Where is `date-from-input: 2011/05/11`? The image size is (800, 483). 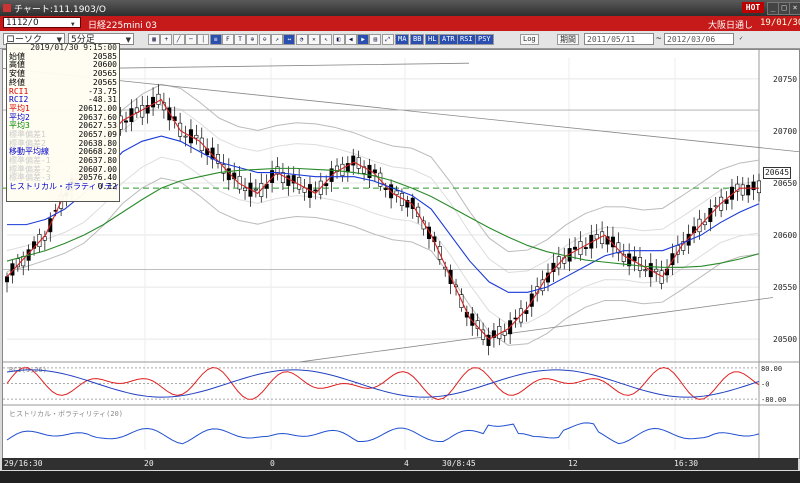
date-from-input: 2011/05/11 is located at coordinates (619, 39).